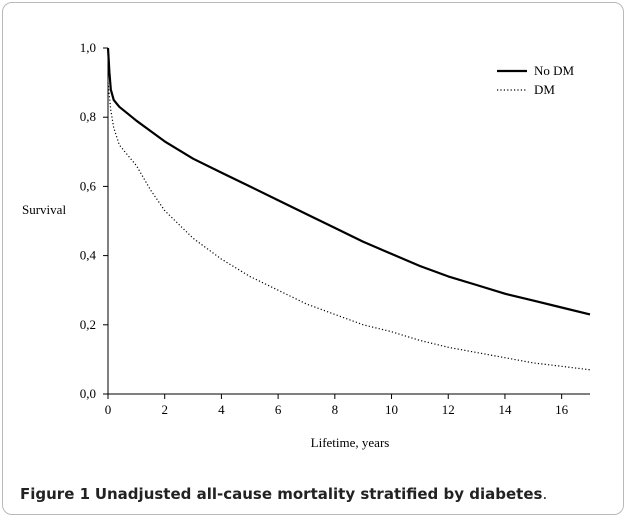 The height and width of the screenshot is (519, 628). I want to click on x-tick-label: 16, so click(562, 409).